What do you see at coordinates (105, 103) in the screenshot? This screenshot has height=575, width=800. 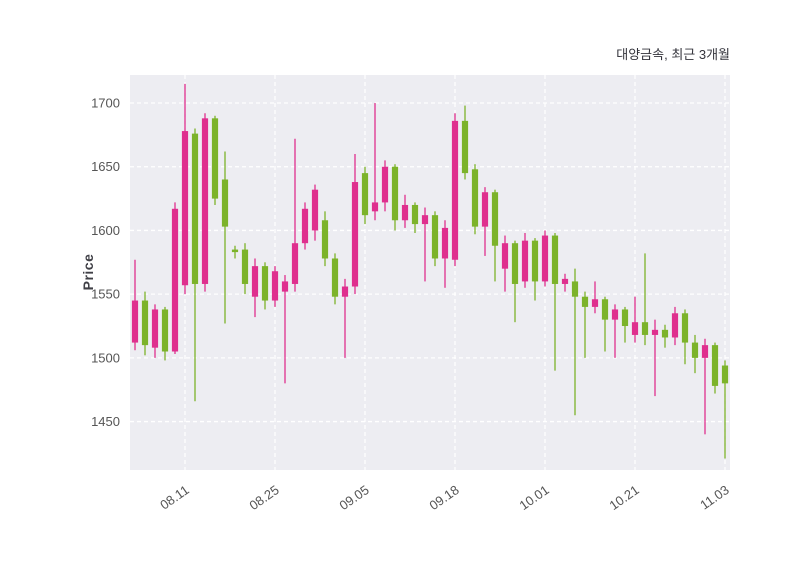 I see `y-tick-label: 1700` at bounding box center [105, 103].